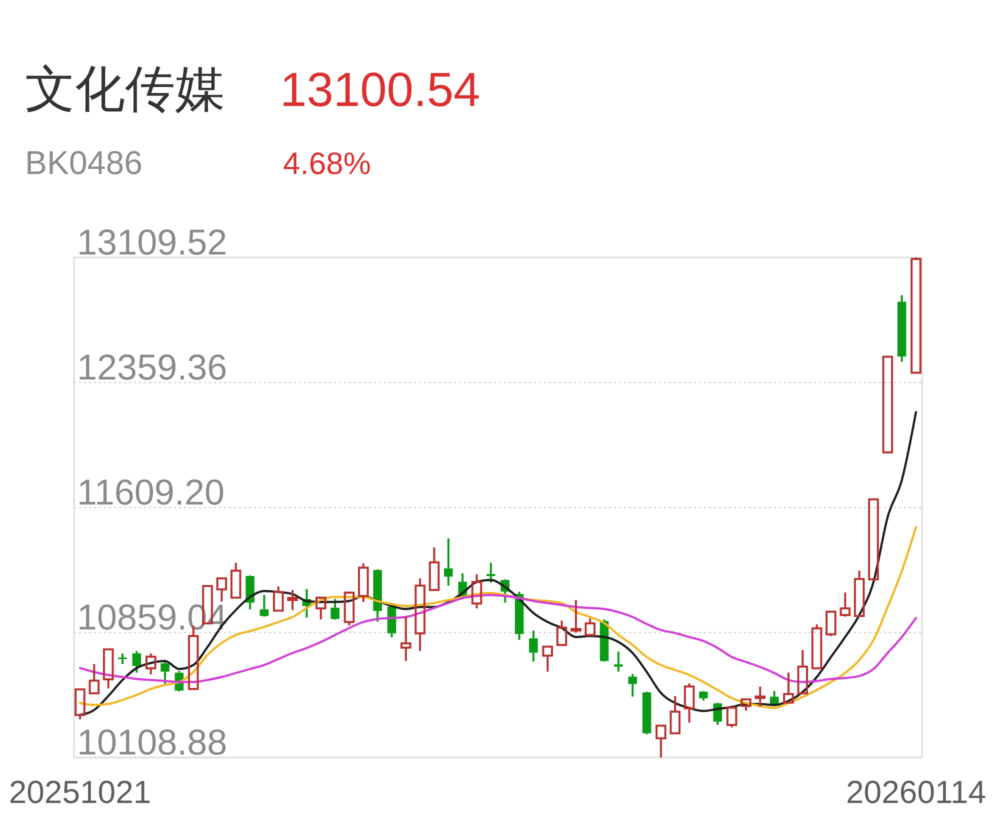 The width and height of the screenshot is (996, 818). Describe the element at coordinates (916, 792) in the screenshot. I see `x-tick-label: 20260114` at that location.